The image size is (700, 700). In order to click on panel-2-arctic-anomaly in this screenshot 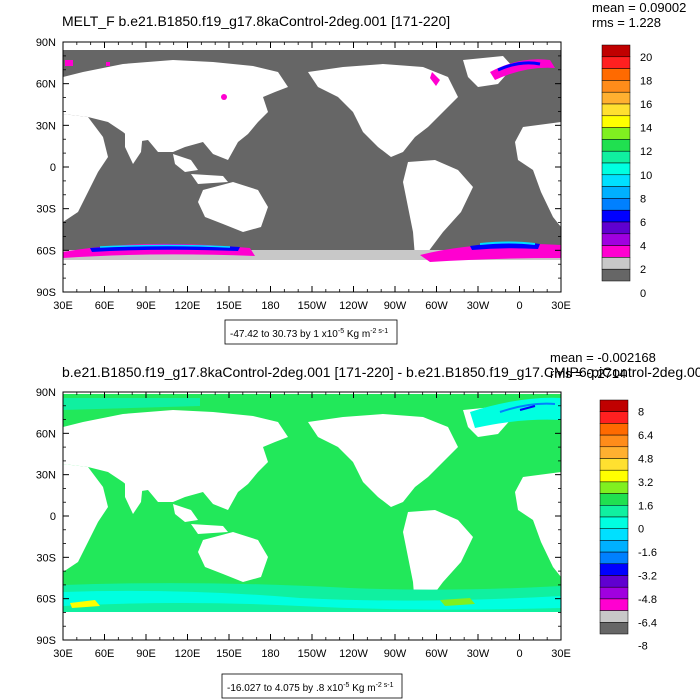, I will do `click(312, 412)`.